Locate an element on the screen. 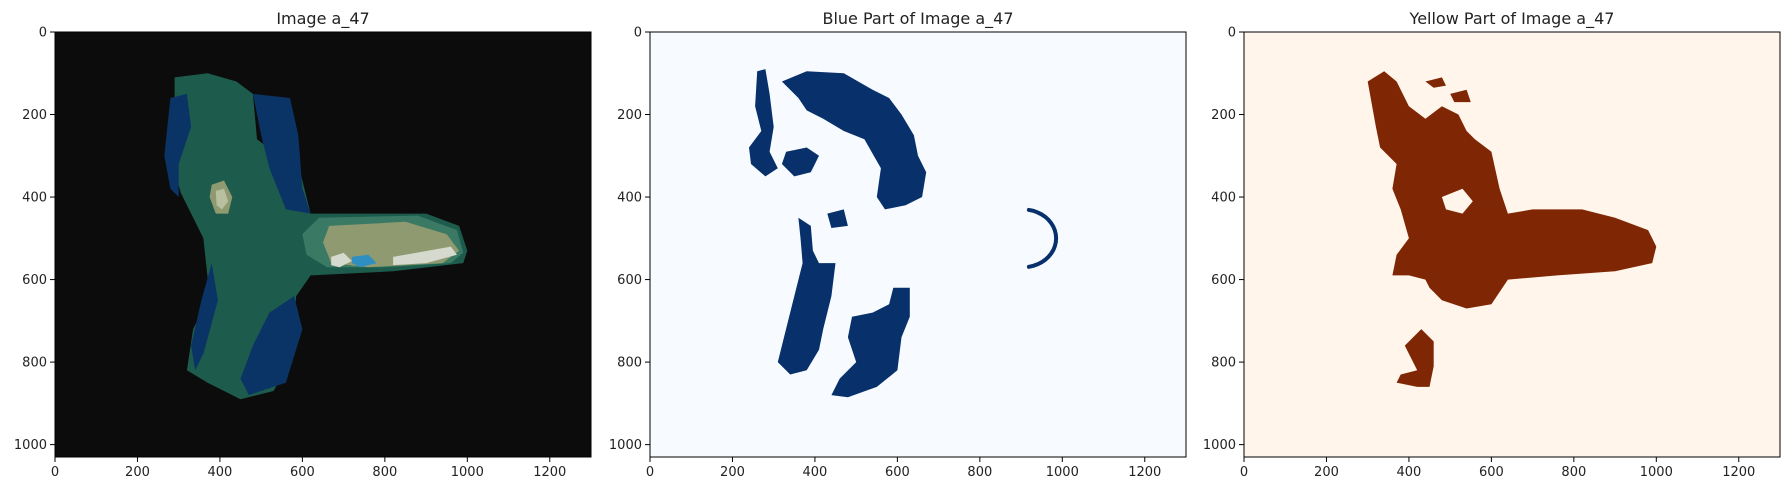  blue-arc is located at coordinates (1042, 238).